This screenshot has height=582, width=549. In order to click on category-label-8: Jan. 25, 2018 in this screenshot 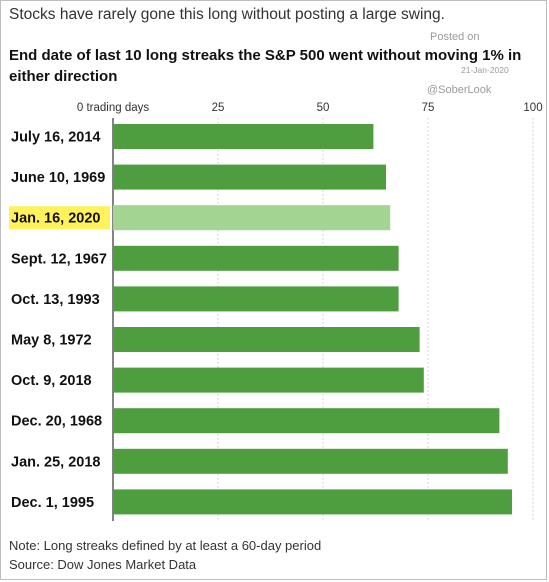, I will do `click(56, 462)`.